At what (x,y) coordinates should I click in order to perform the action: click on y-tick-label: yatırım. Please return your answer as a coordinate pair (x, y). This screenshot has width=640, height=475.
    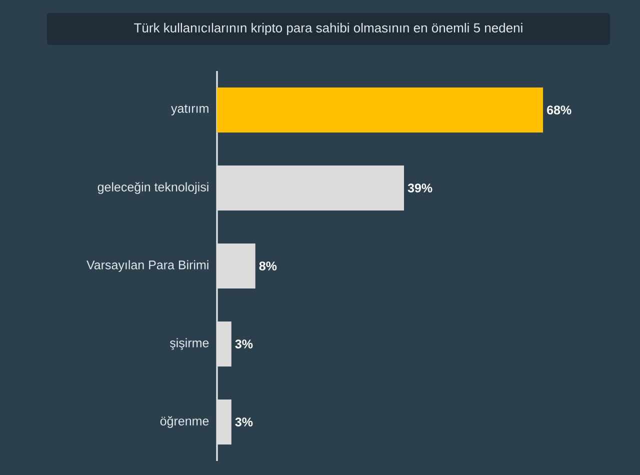
    Looking at the image, I should click on (189, 110).